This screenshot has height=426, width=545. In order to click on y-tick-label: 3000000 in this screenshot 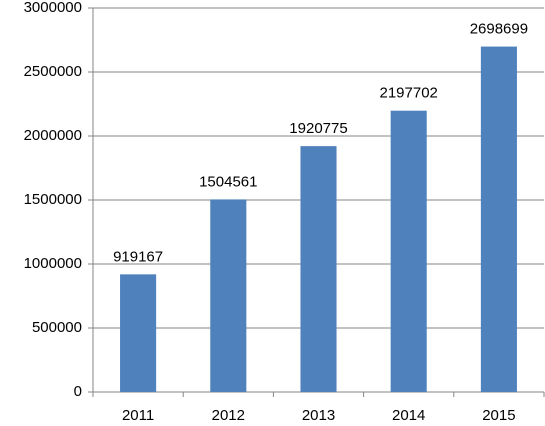, I will do `click(53, 8)`.